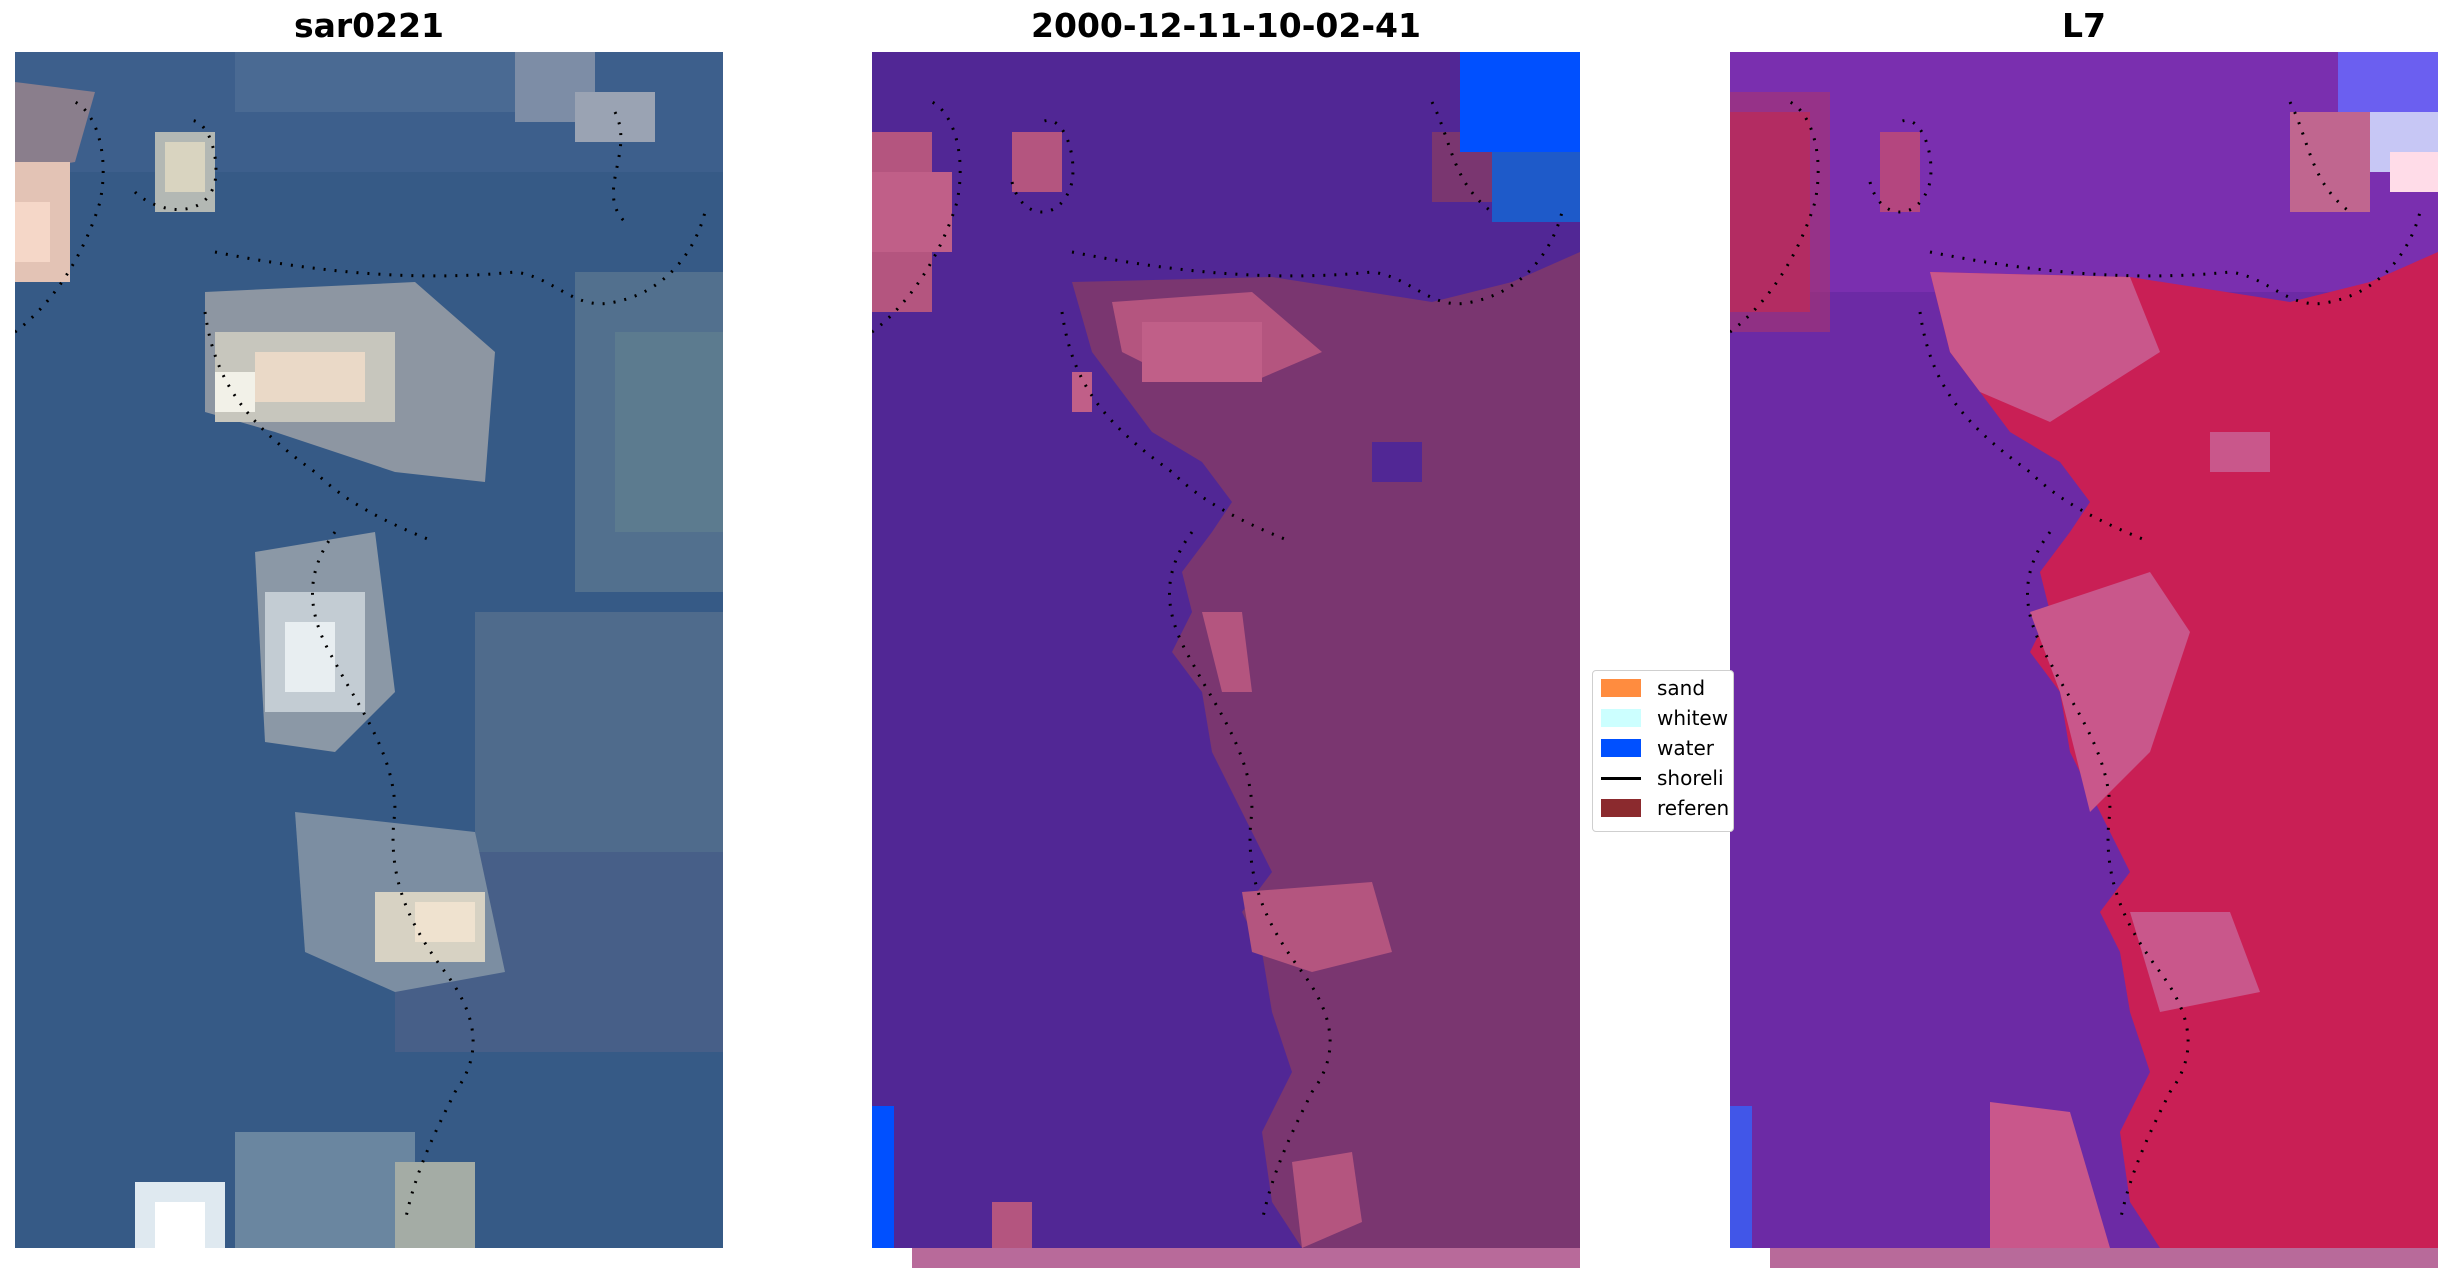  I want to click on legend: sand whitew water shoreli referen, so click(1663, 751).